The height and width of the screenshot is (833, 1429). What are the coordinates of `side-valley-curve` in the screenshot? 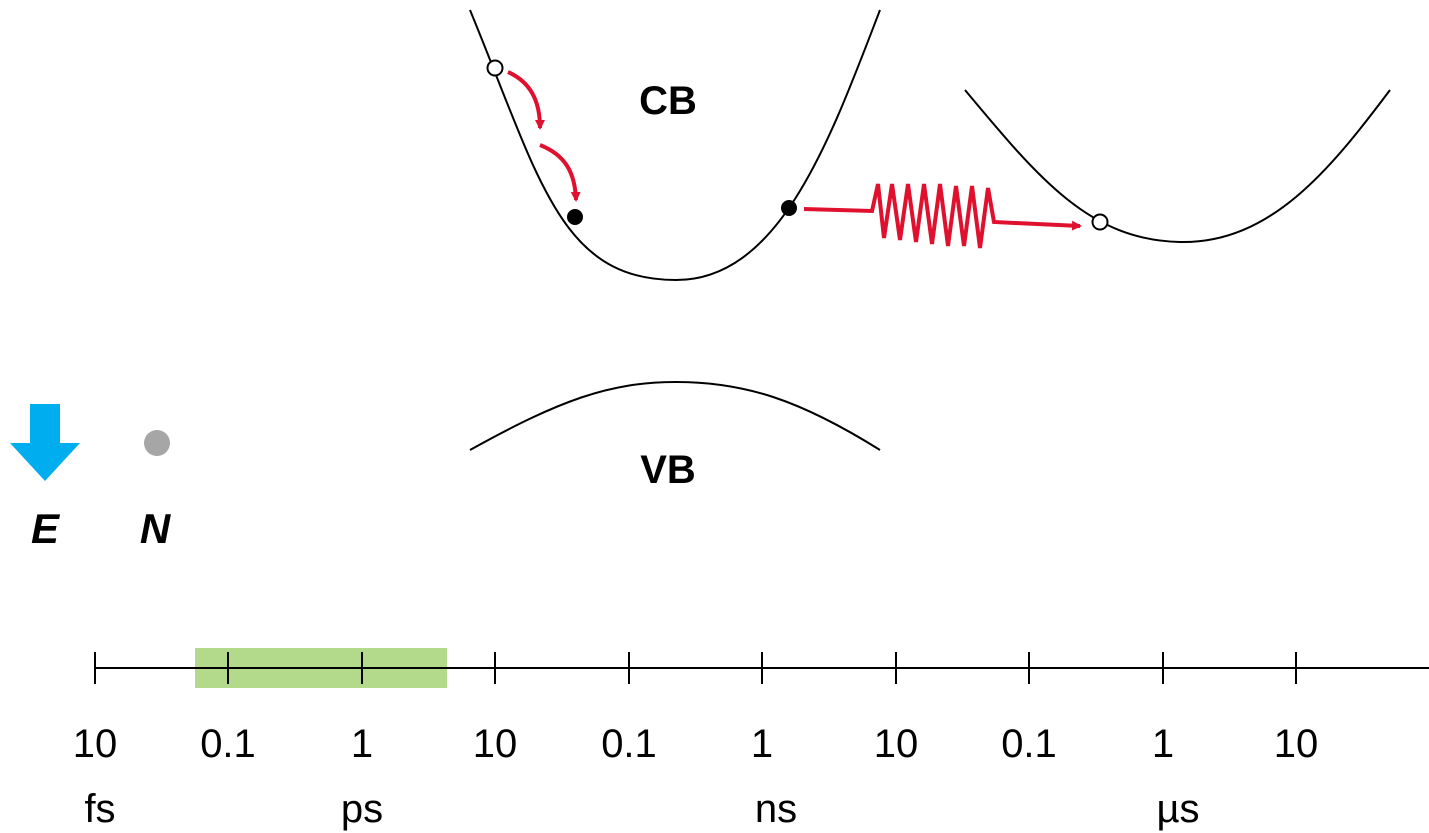 It's located at (1177, 166).